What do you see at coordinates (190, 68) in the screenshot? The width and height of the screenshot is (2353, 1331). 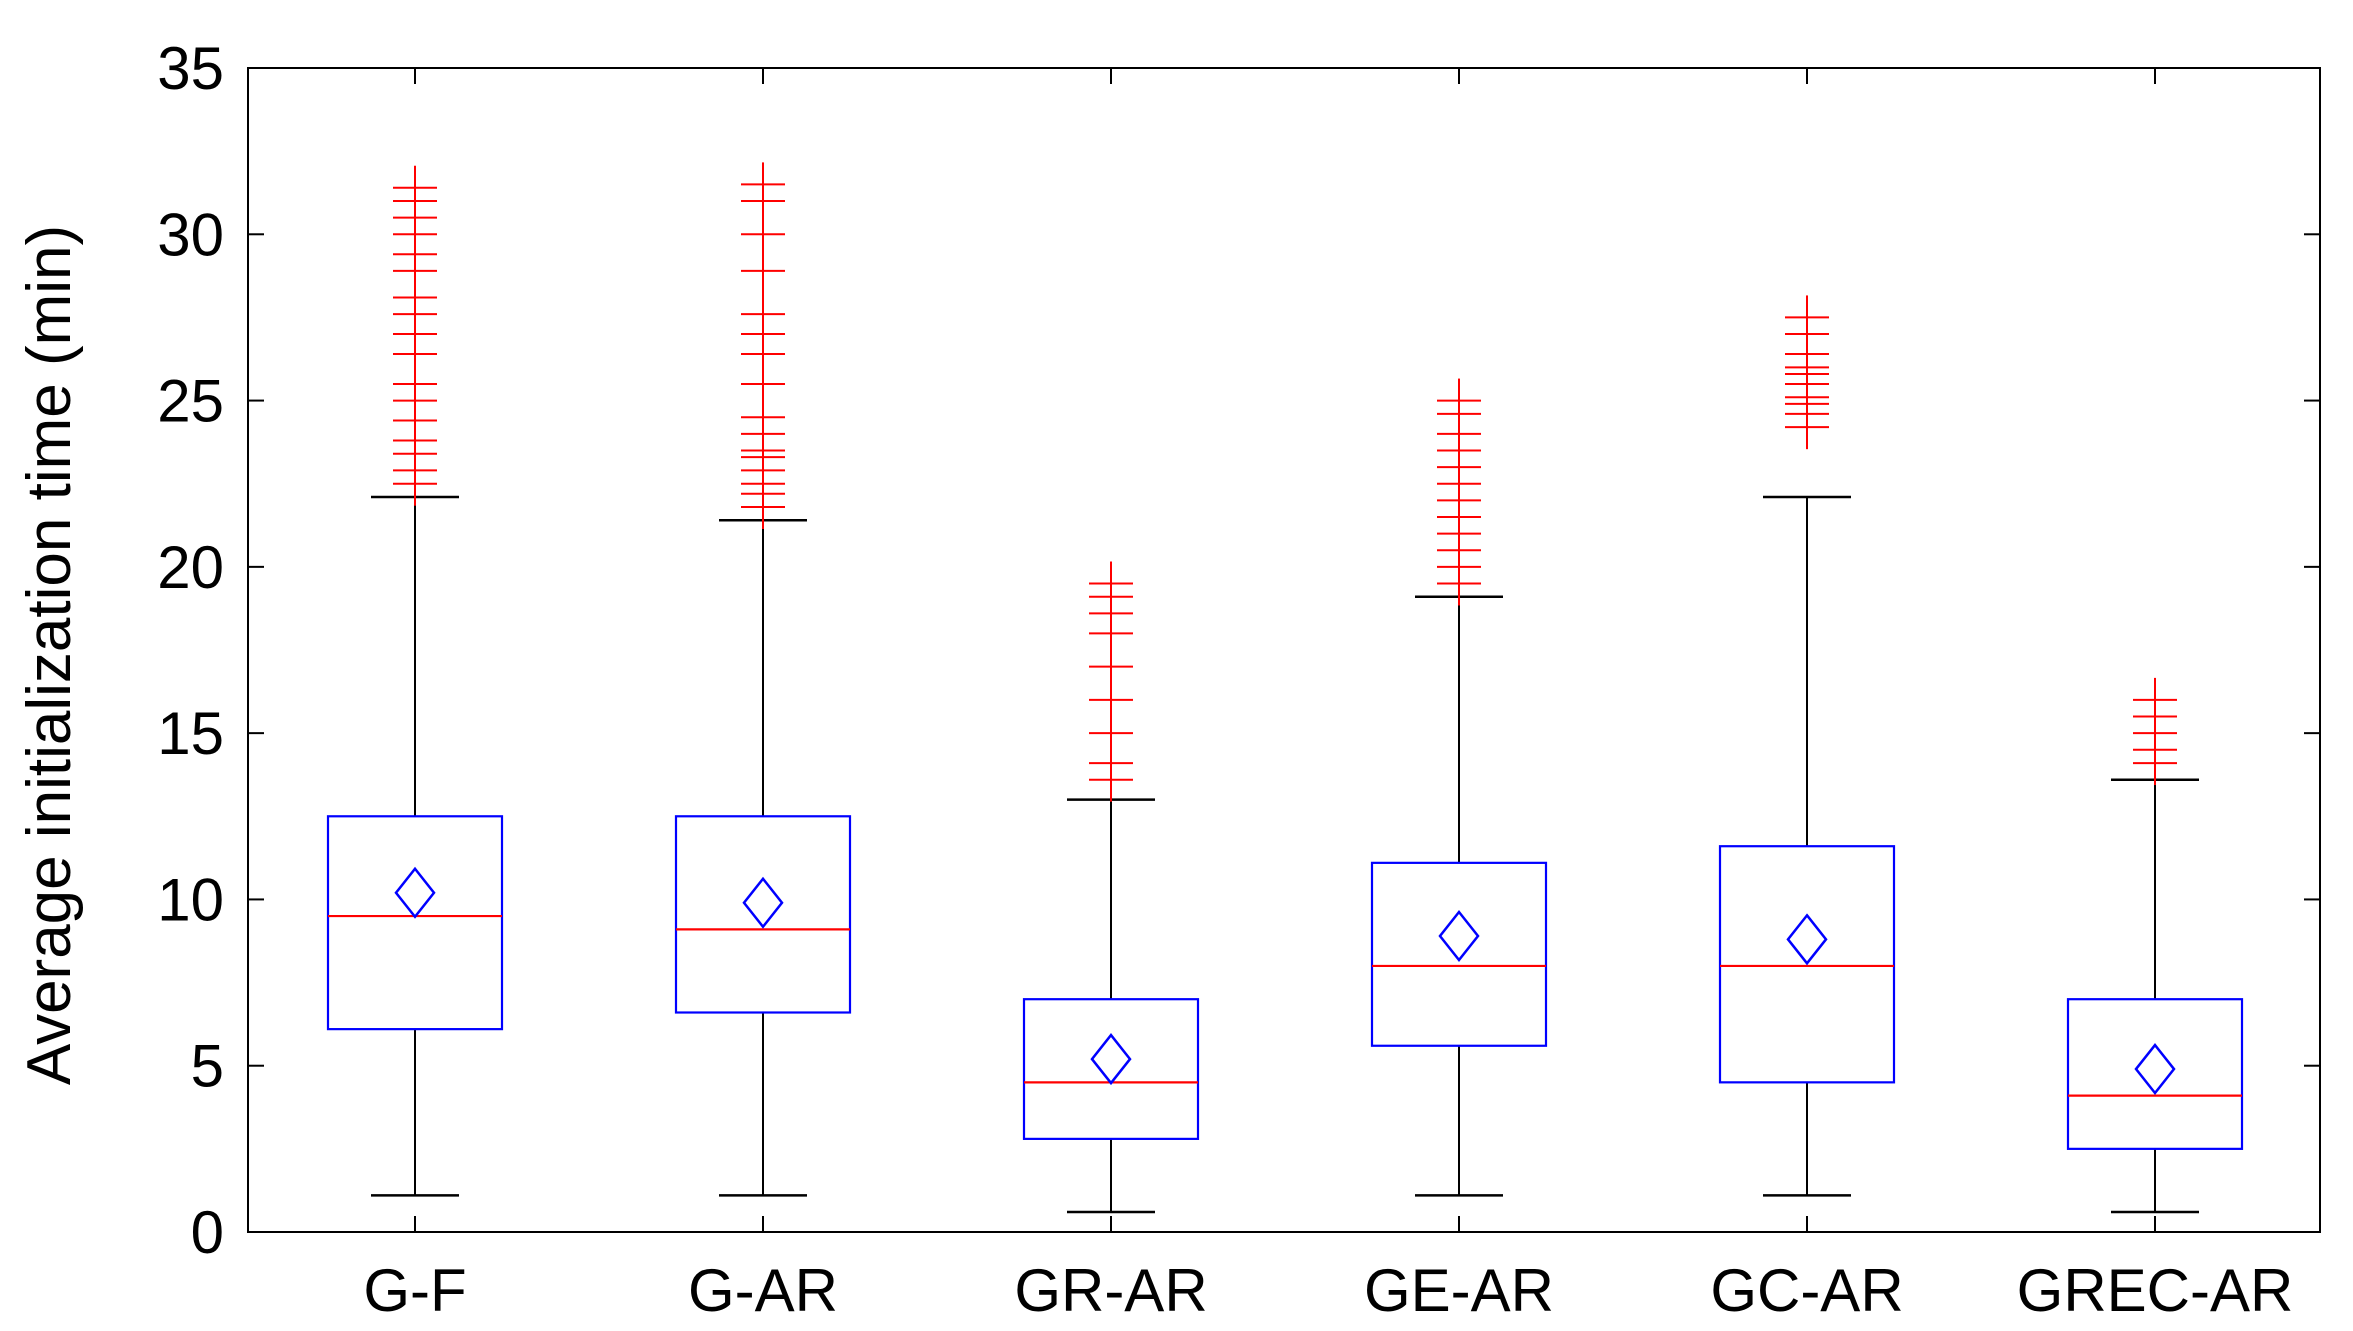 I see `y-tick-label: 35` at bounding box center [190, 68].